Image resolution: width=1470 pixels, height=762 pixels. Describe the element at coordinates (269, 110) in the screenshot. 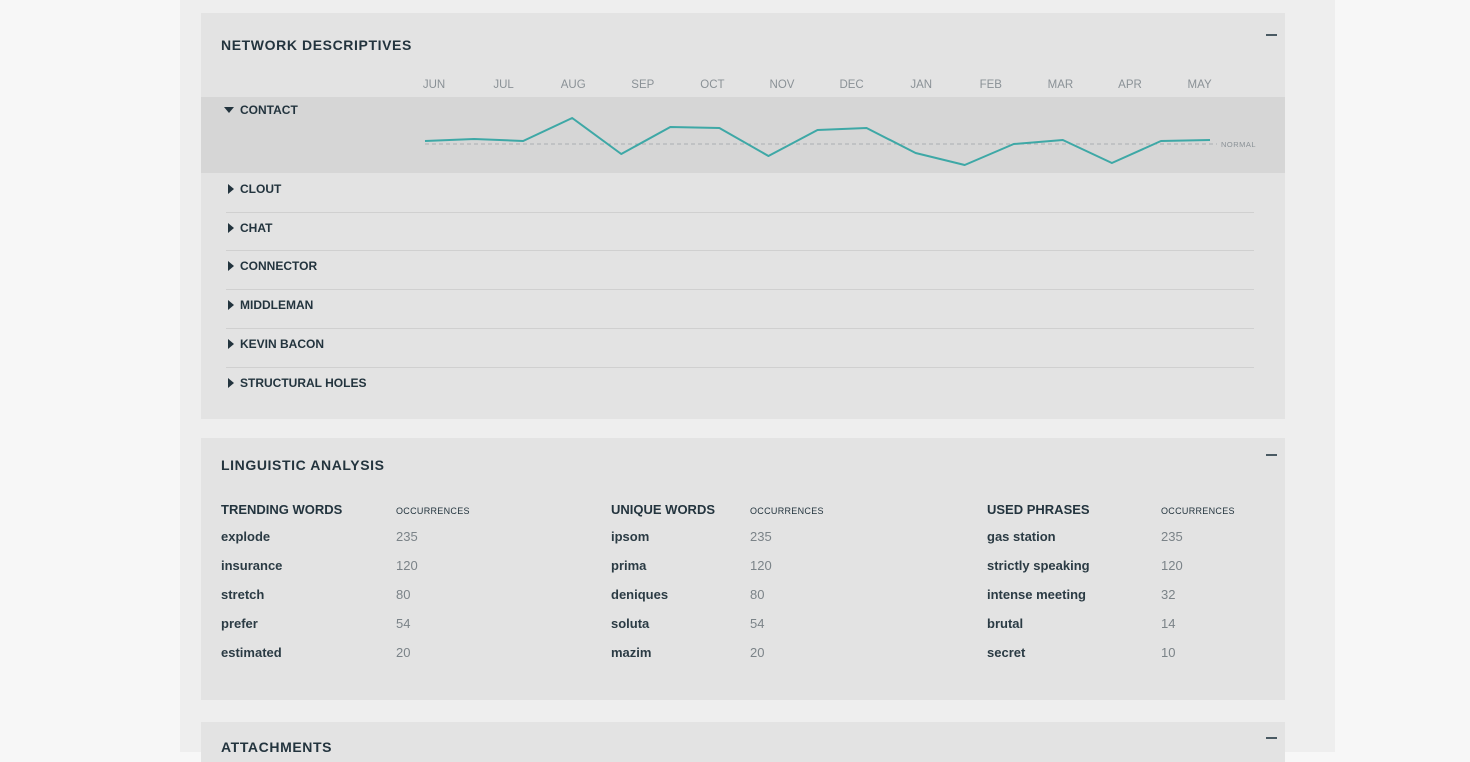

I see `metric-label: CONTACT` at that location.